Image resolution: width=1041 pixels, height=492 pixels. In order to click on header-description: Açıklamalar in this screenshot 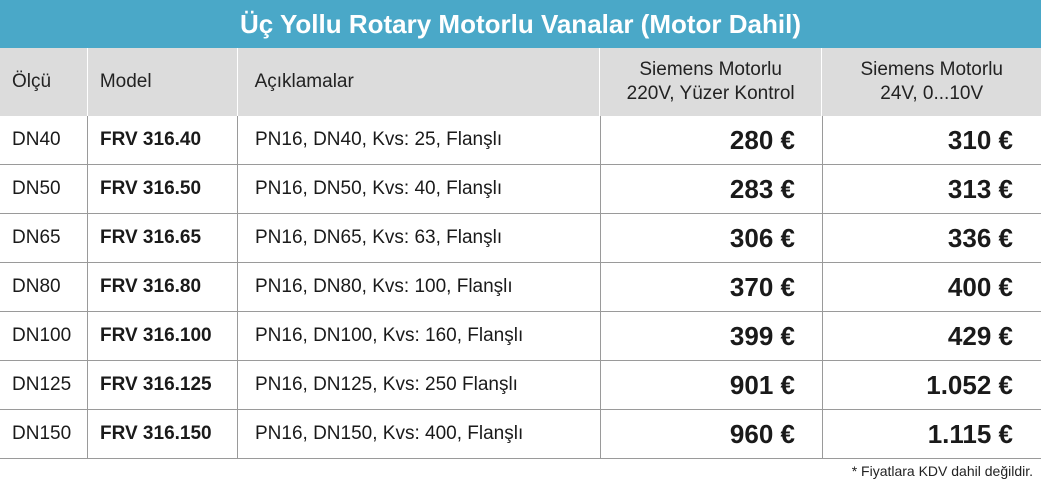, I will do `click(417, 82)`.